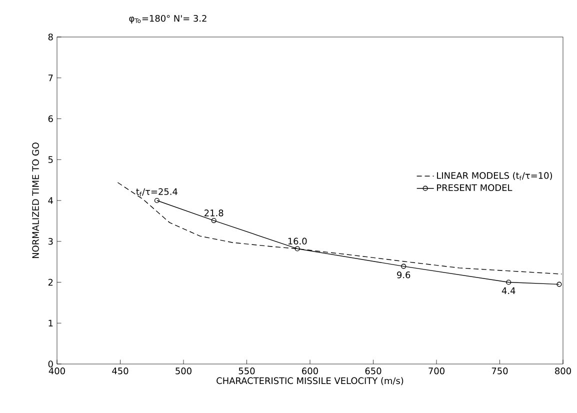 The width and height of the screenshot is (577, 413). What do you see at coordinates (50, 78) in the screenshot?
I see `y-tick-label: 7` at bounding box center [50, 78].